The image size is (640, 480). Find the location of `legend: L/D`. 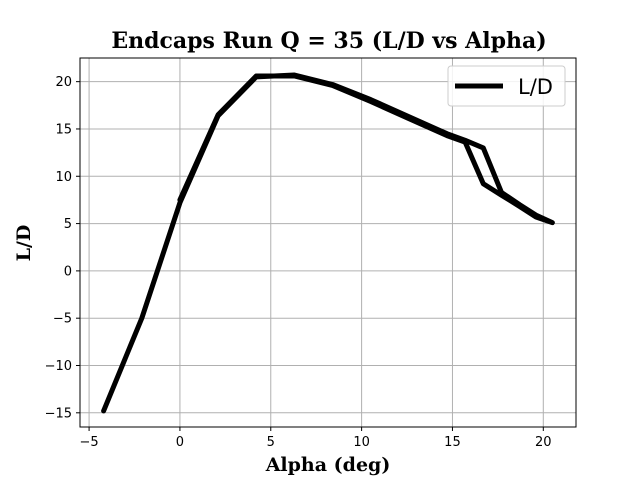

legend: L/D is located at coordinates (506, 86).